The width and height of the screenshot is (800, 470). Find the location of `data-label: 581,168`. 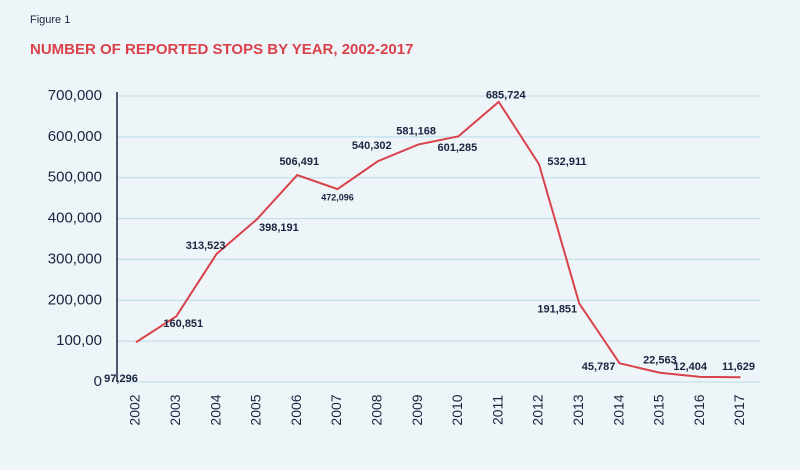

data-label: 581,168 is located at coordinates (416, 131).